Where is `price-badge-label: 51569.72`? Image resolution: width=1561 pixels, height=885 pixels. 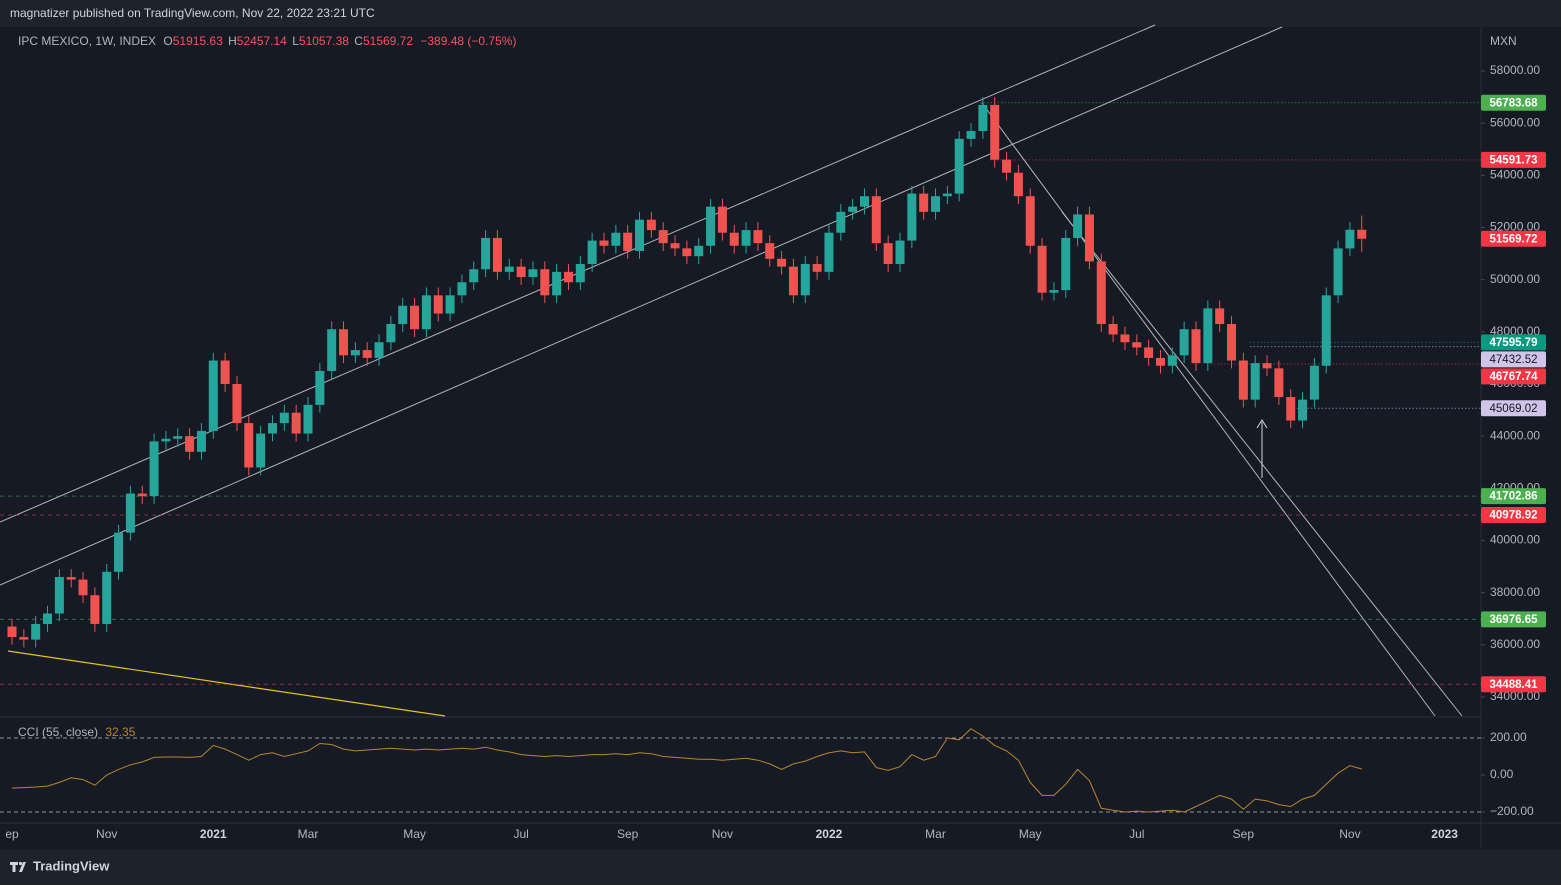 price-badge-label: 51569.72 is located at coordinates (1514, 239).